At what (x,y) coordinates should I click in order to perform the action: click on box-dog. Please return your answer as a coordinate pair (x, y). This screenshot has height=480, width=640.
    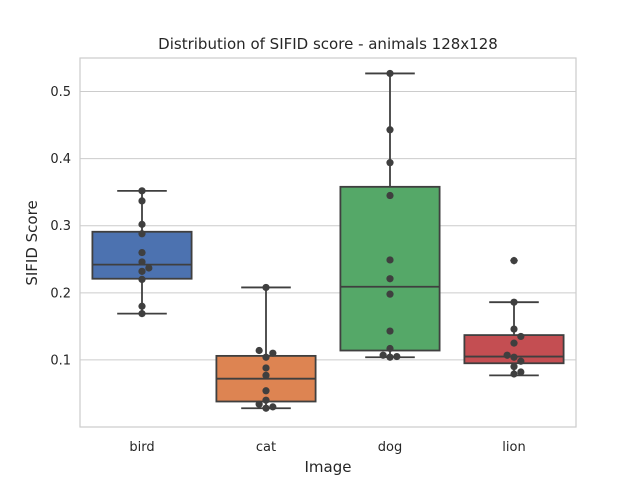
    Looking at the image, I should click on (390, 215).